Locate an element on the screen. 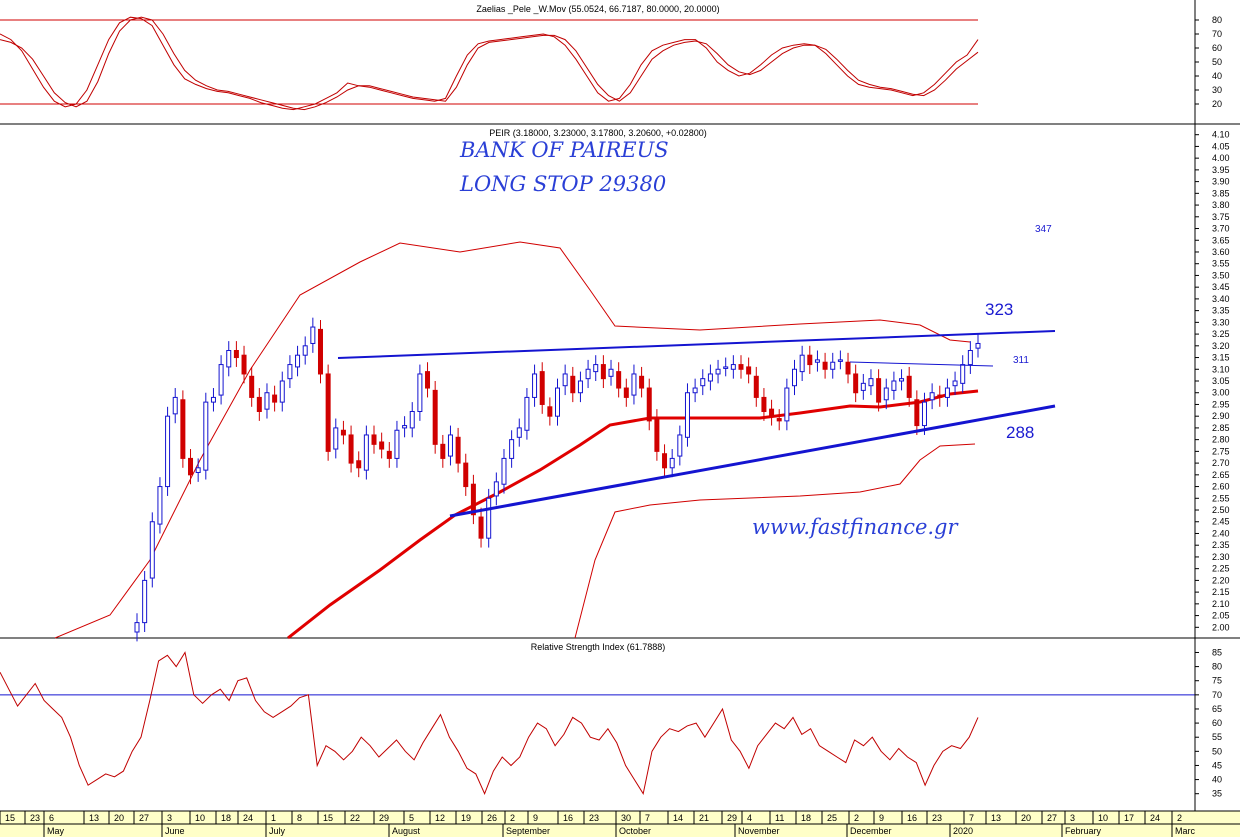  annotation-bank-name: BANK OF PAIREUS is located at coordinates (564, 150).